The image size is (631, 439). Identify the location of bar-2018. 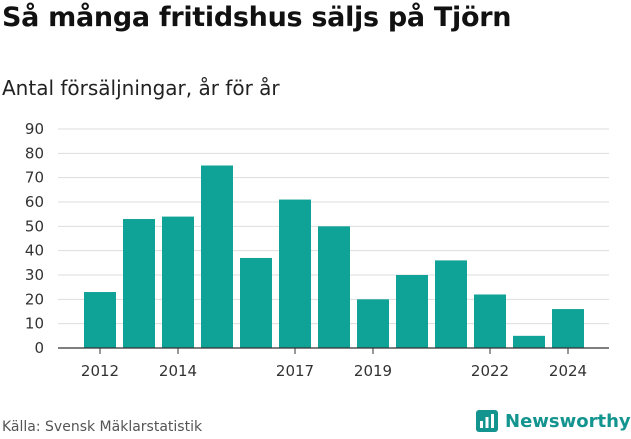
(334, 287).